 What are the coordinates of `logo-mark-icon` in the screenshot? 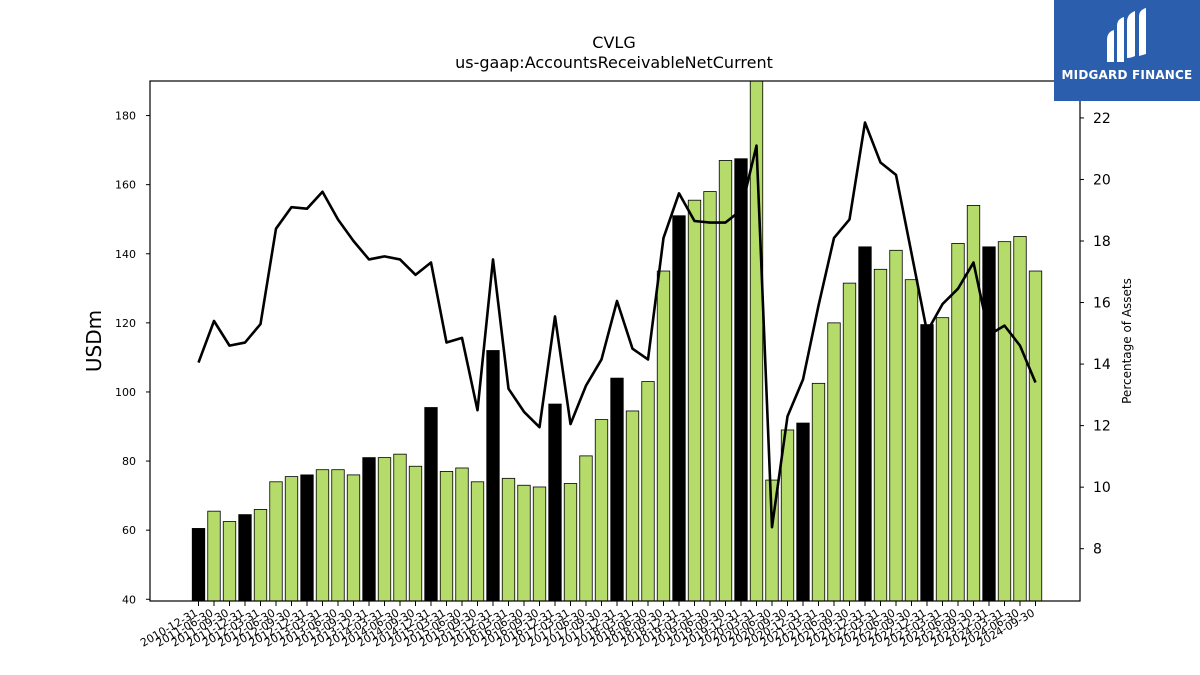 It's located at (1126, 35).